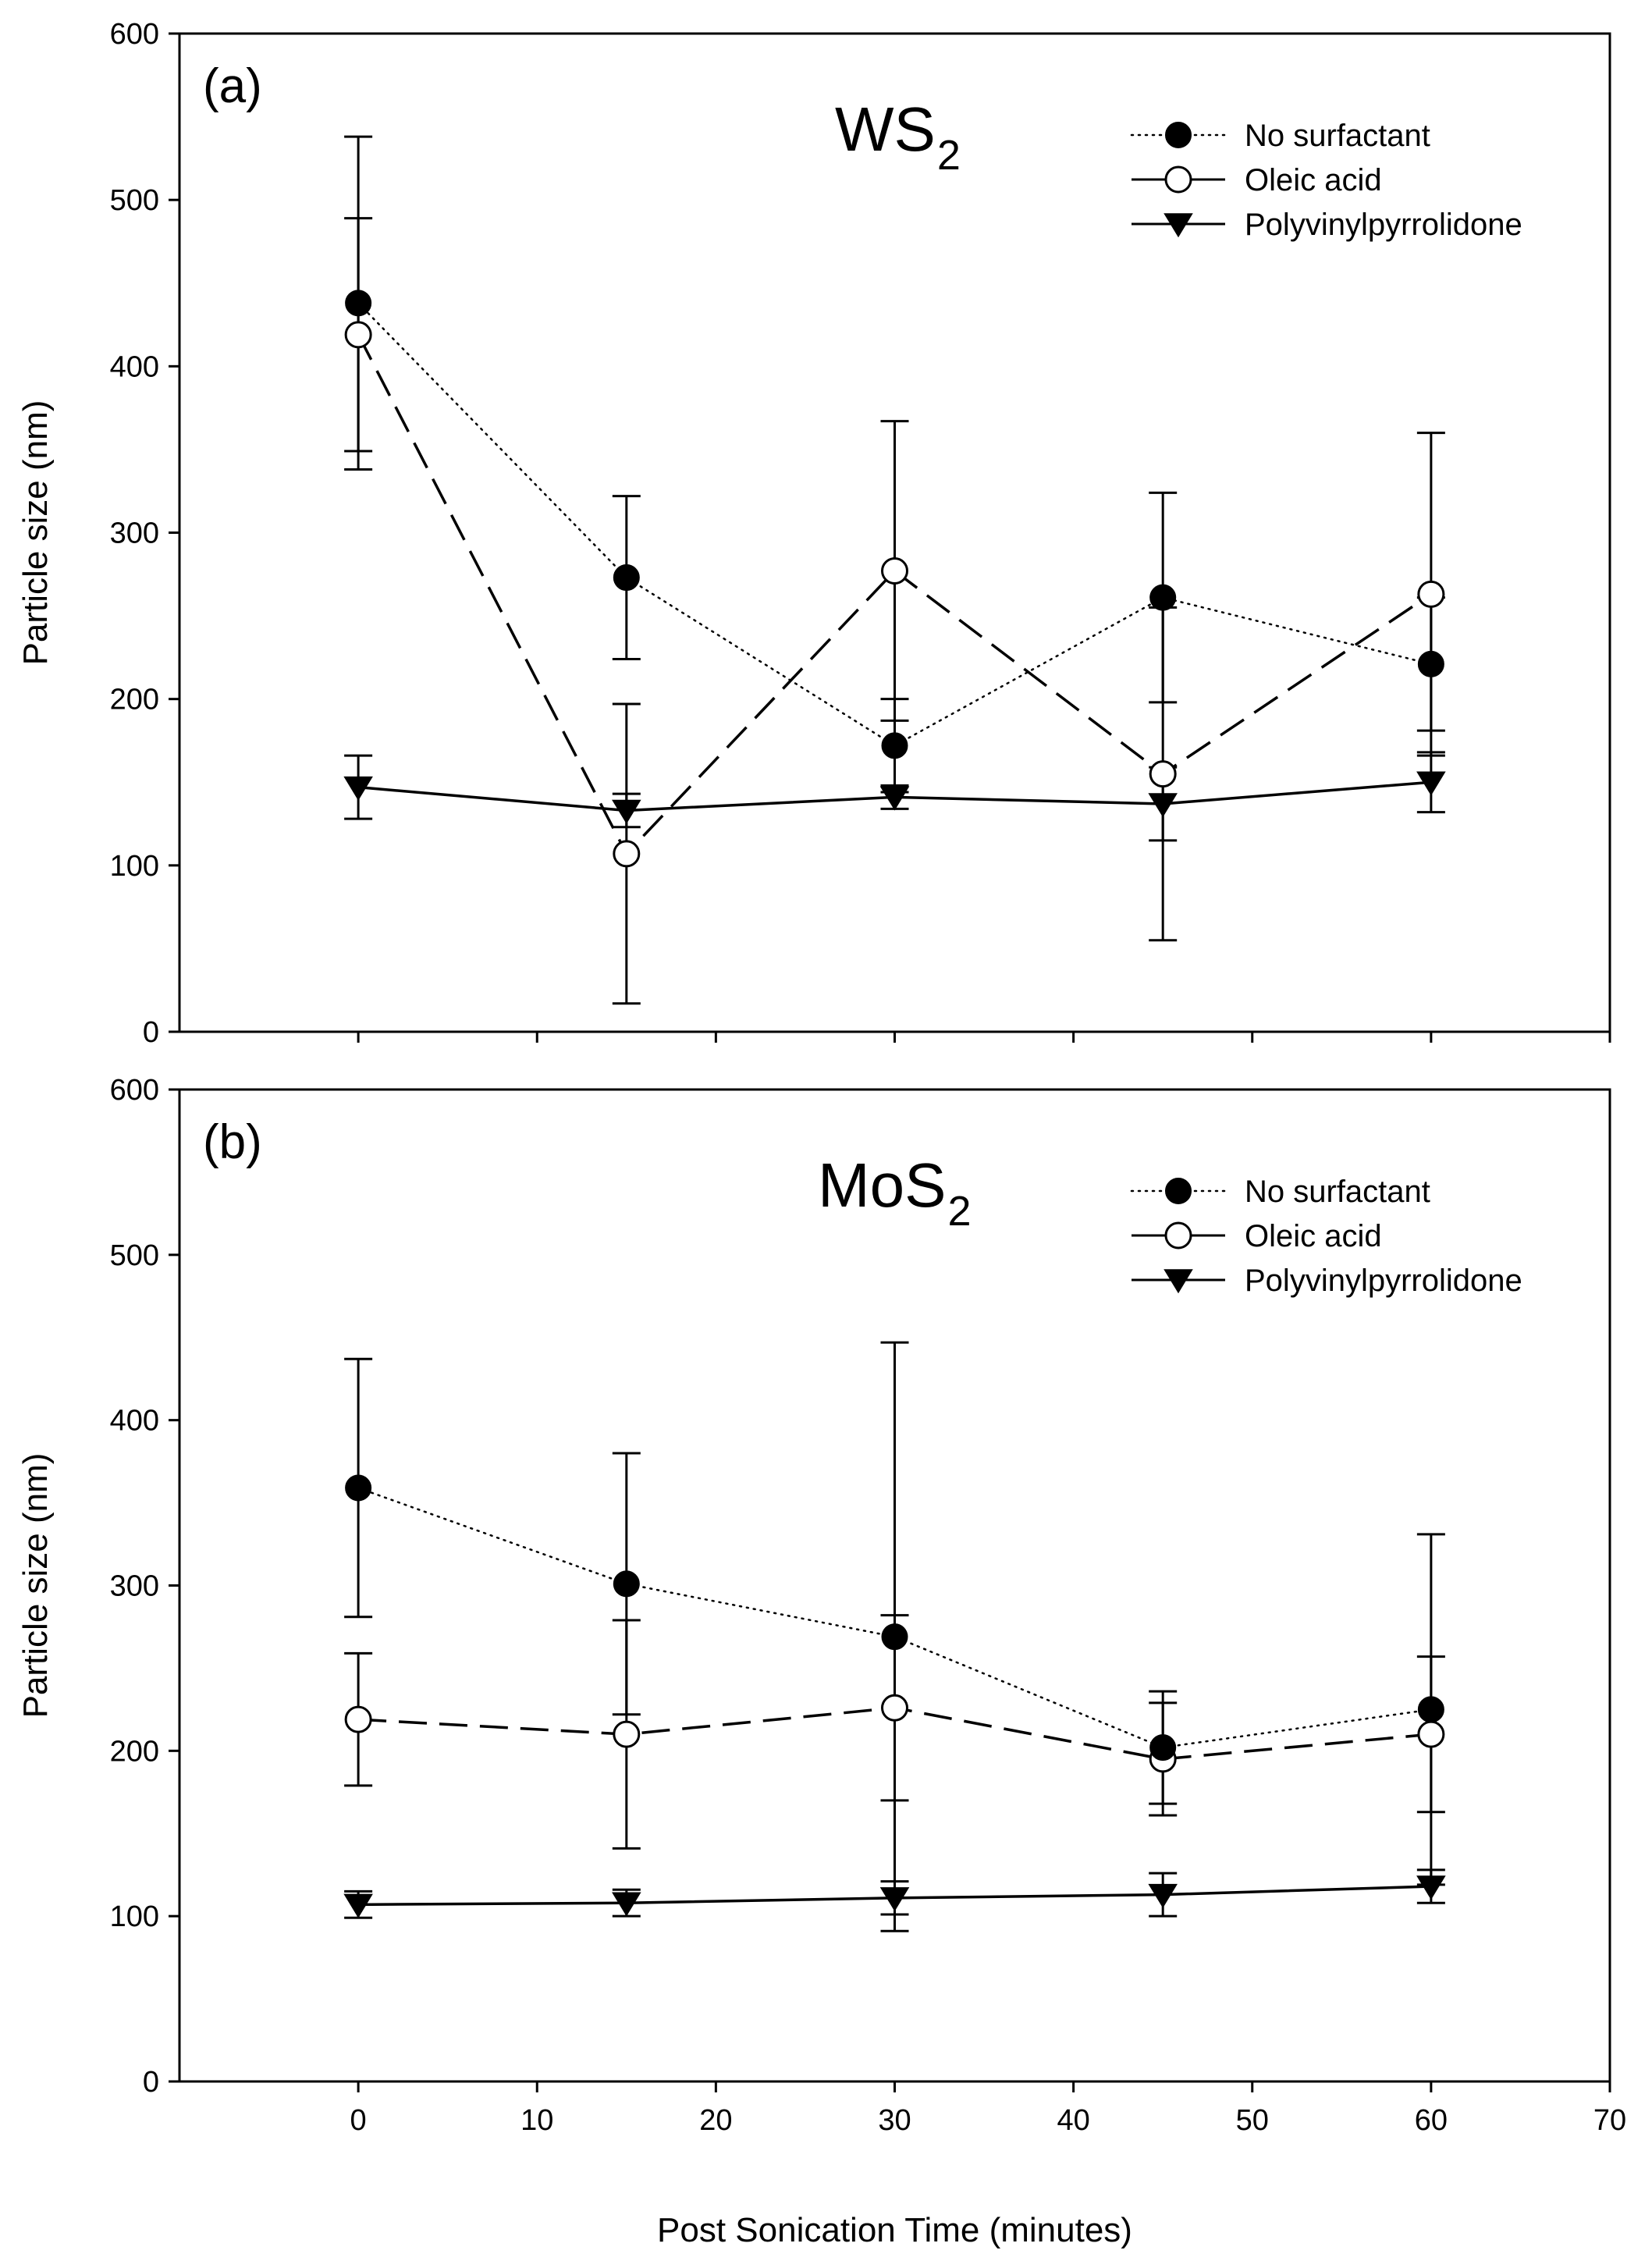  What do you see at coordinates (1610, 2120) in the screenshot?
I see `x-tick-label: 70` at bounding box center [1610, 2120].